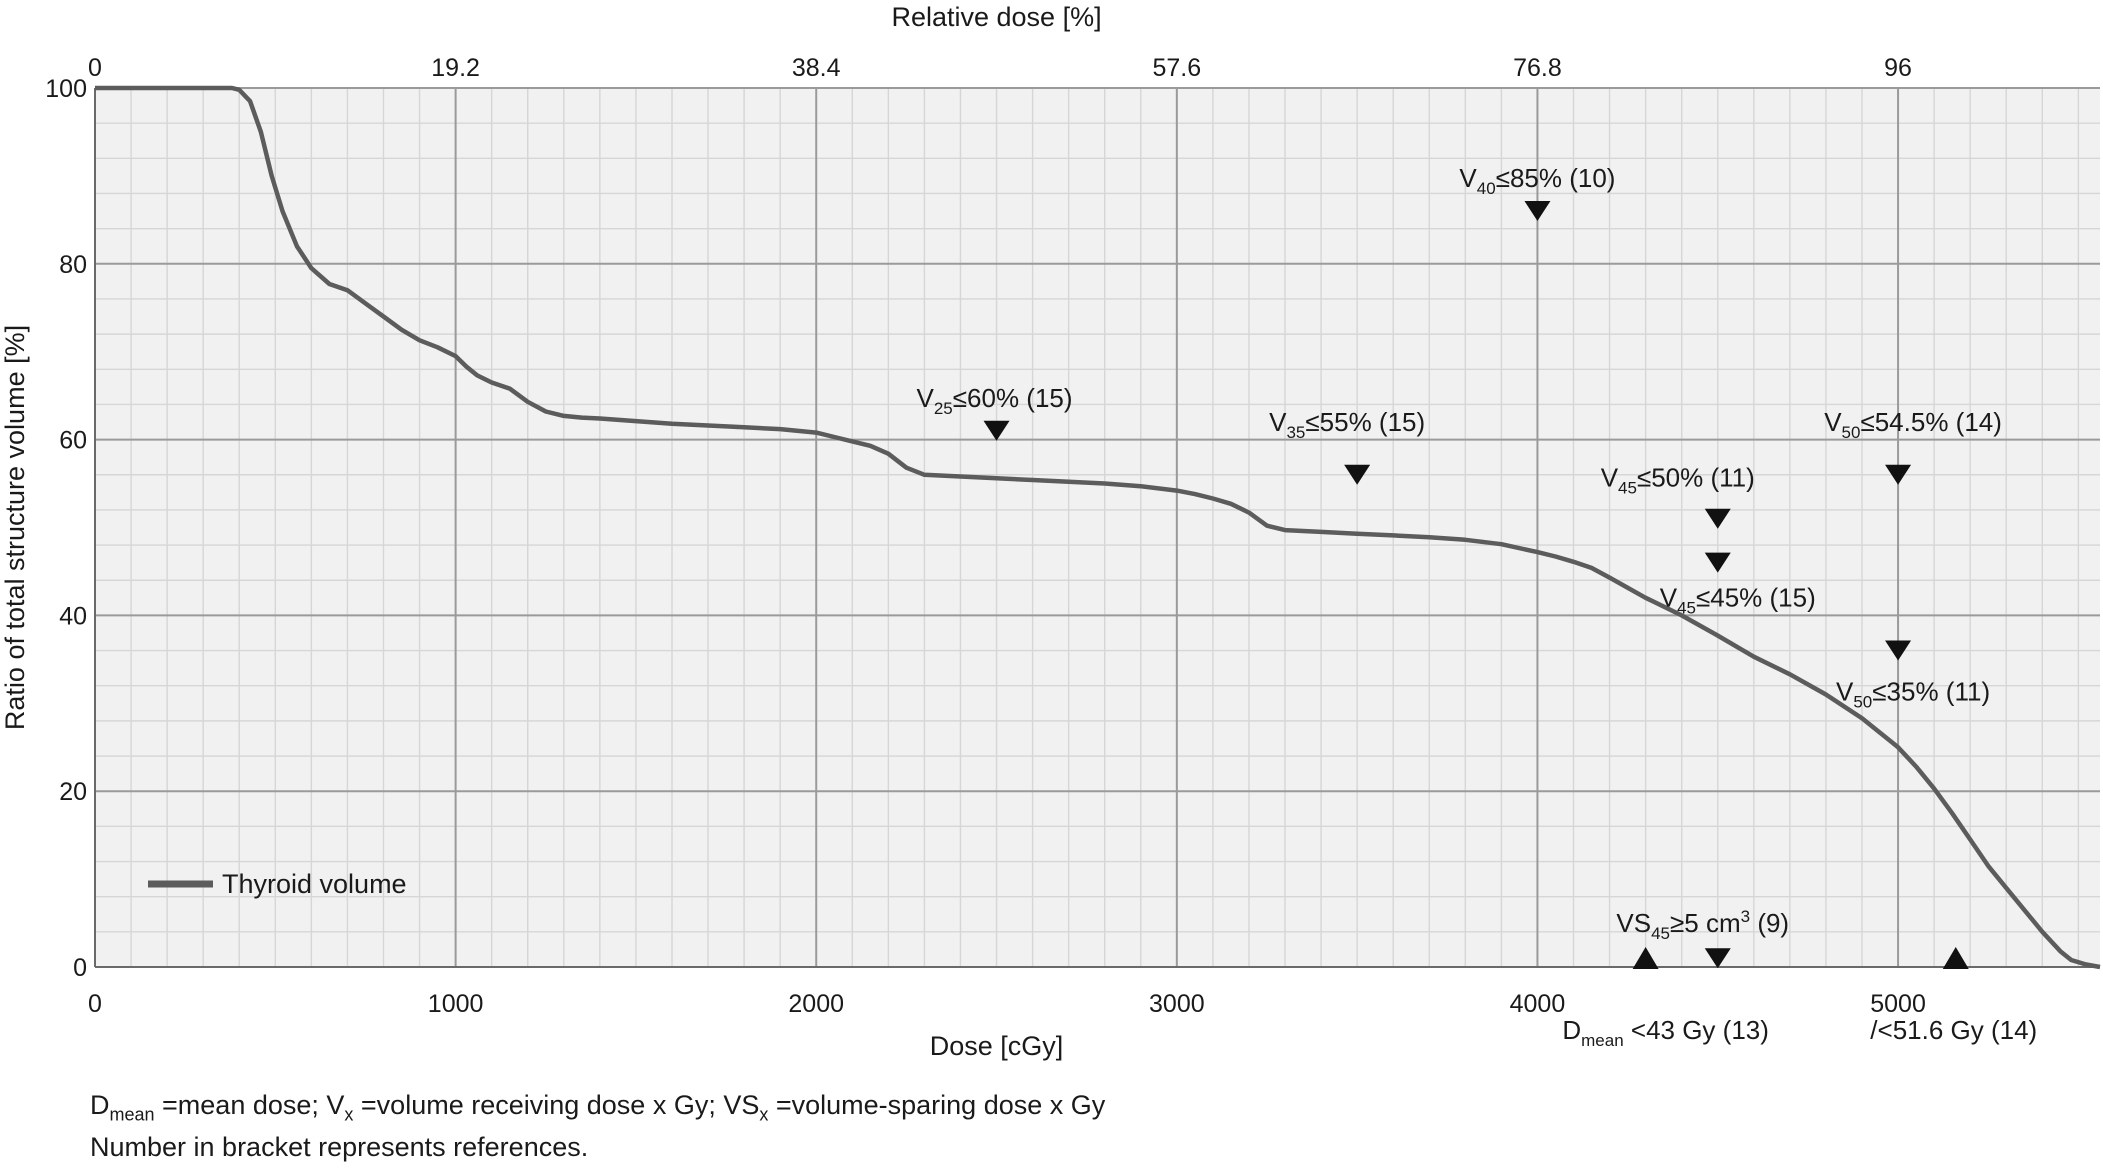 Image resolution: width=2103 pixels, height=1168 pixels. I want to click on footnote-d-sub: mean, so click(132, 1114).